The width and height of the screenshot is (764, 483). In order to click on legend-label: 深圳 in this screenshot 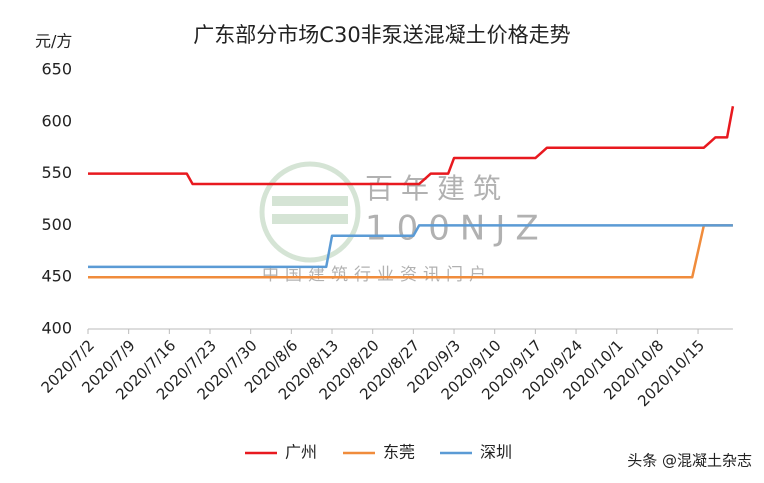, I will do `click(496, 452)`.